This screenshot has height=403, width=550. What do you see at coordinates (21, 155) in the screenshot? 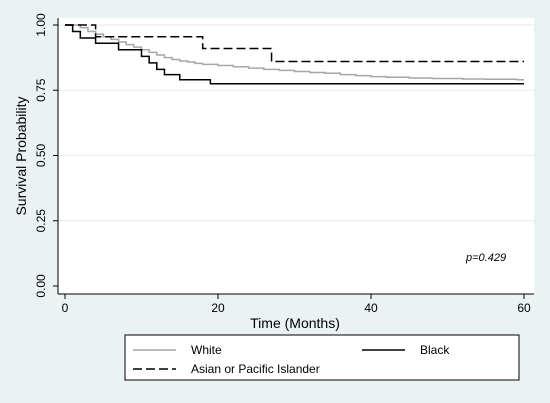
I see `y-axis-label: Survival Probability` at bounding box center [21, 155].